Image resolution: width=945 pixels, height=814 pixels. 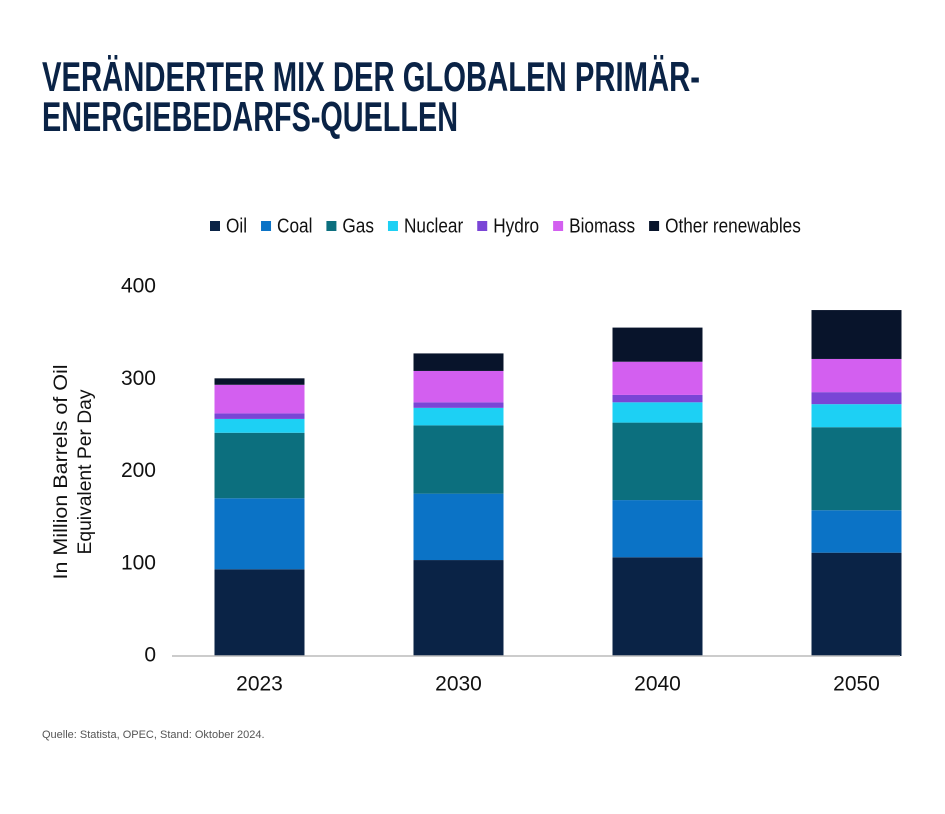 I want to click on chart-title: VERÄNDERTER MIX DER GLOBALEN PRIMÄR-, so click(x=371, y=76).